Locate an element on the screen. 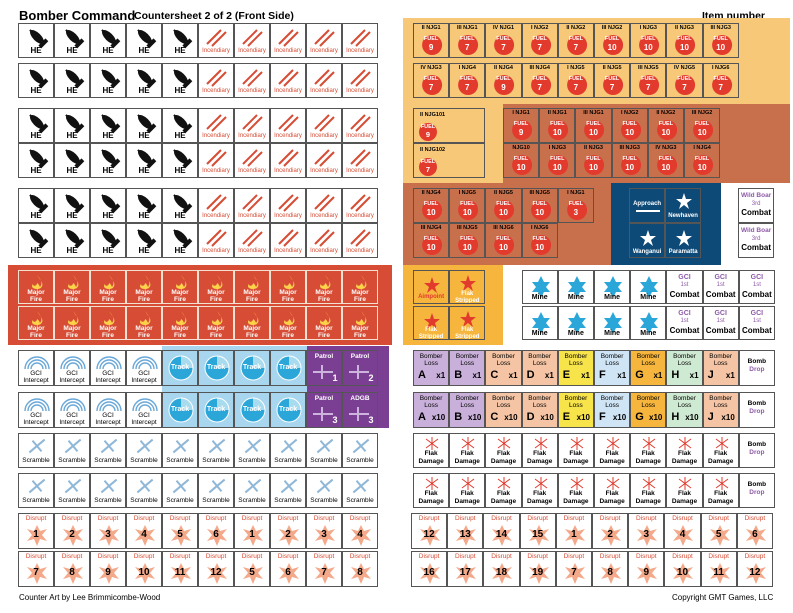 The height and width of the screenshot is (613, 793). njg-fuel-counter: II NJG4 FUEL 9 is located at coordinates (503, 80).